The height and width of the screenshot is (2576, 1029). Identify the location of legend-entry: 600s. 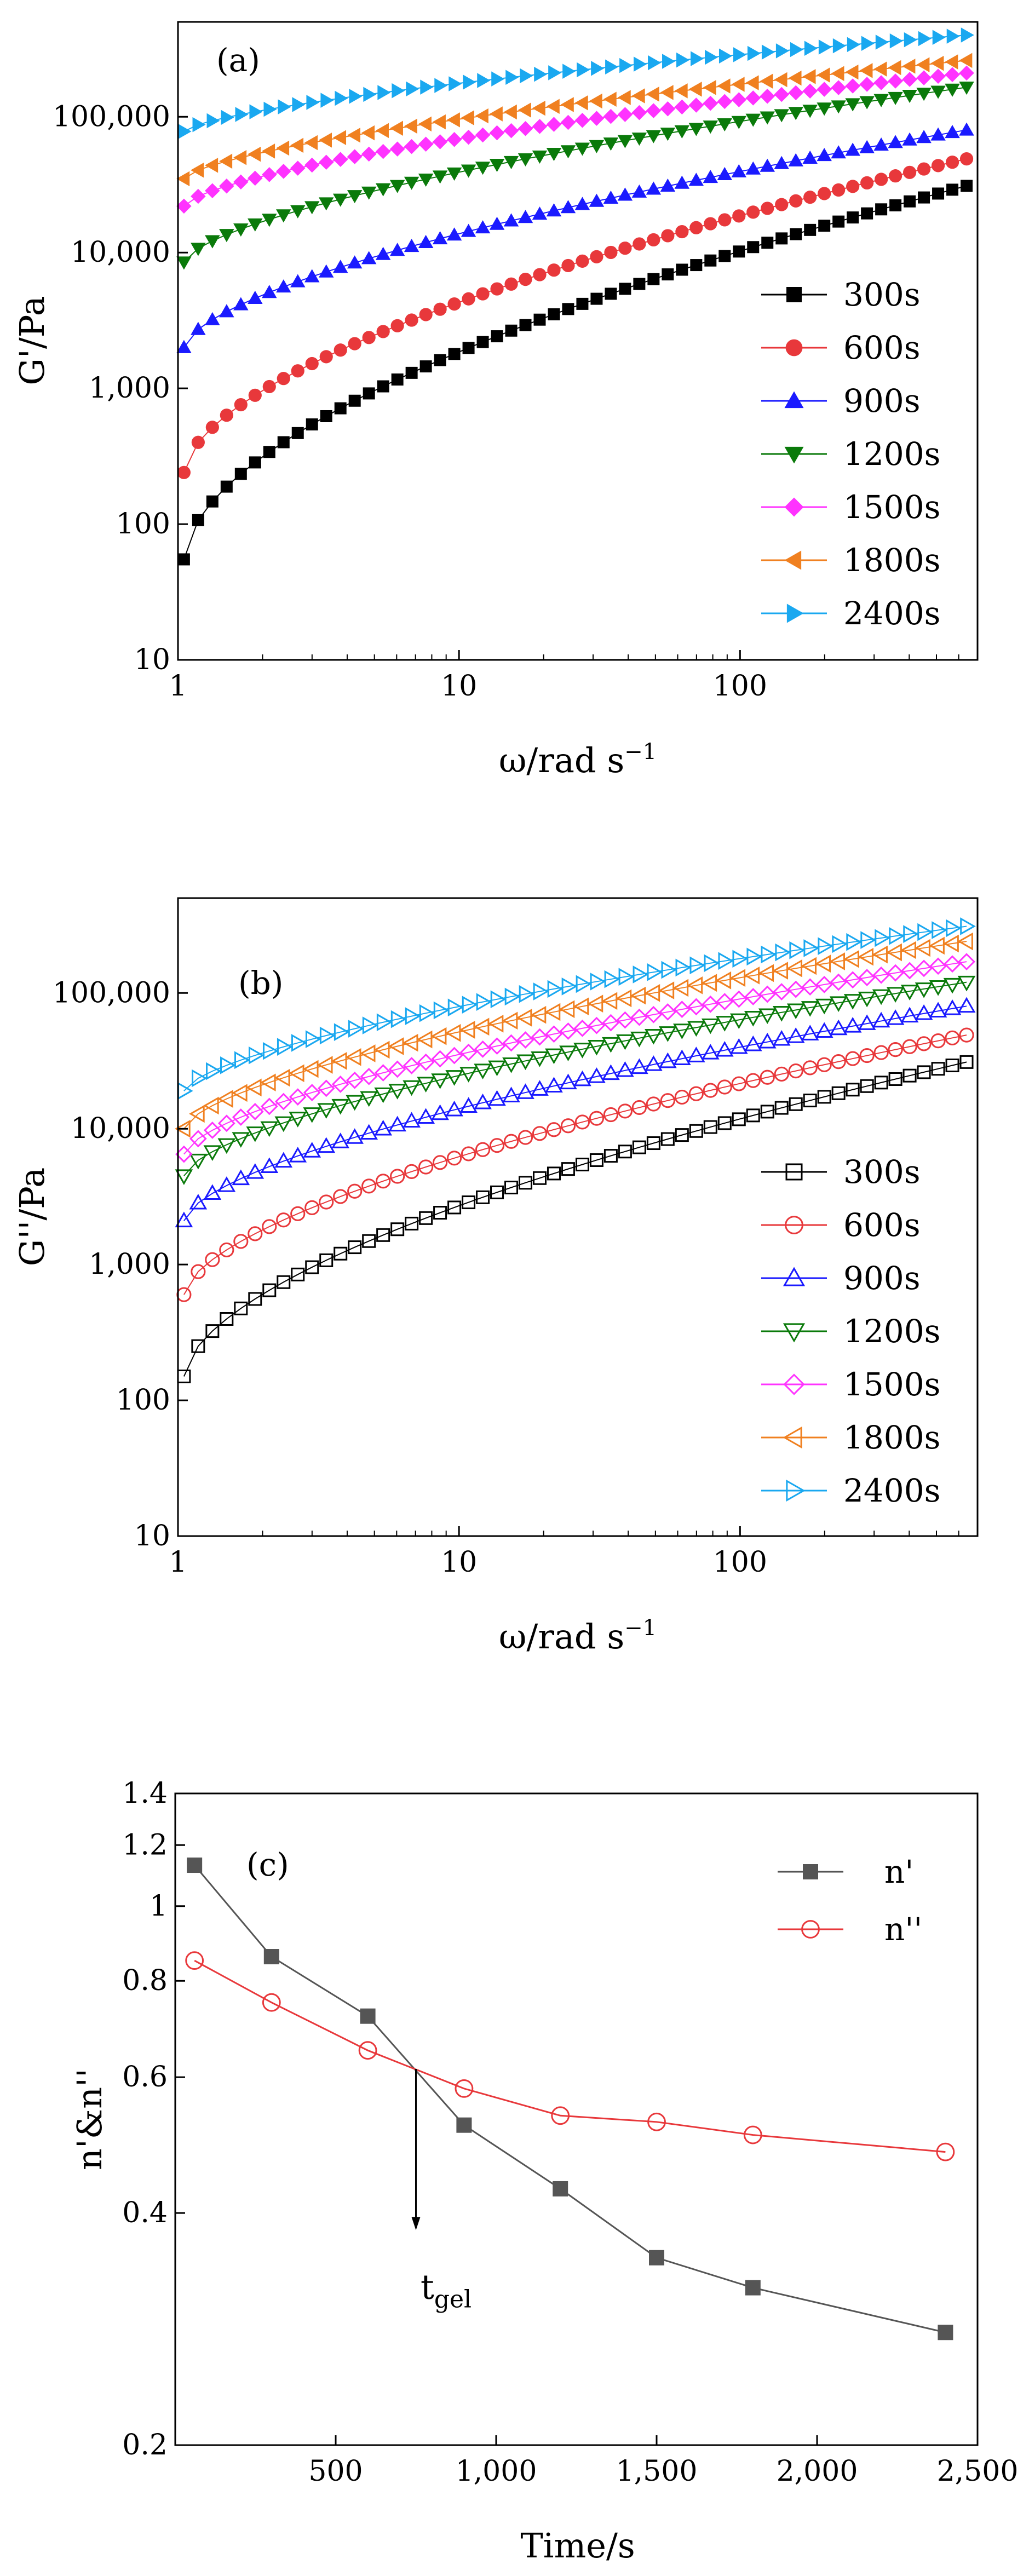
(840, 1225).